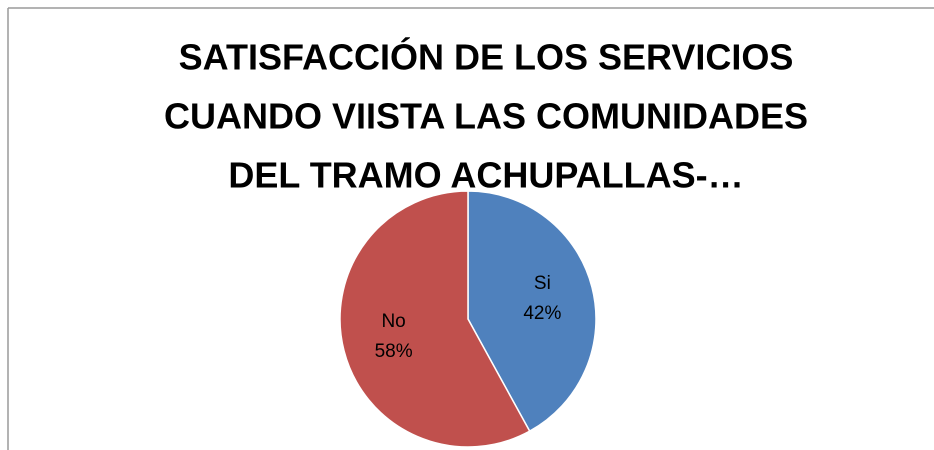  I want to click on chart-title: SATISFACCIÓN DE LOS SERVICIOS, so click(486, 57).